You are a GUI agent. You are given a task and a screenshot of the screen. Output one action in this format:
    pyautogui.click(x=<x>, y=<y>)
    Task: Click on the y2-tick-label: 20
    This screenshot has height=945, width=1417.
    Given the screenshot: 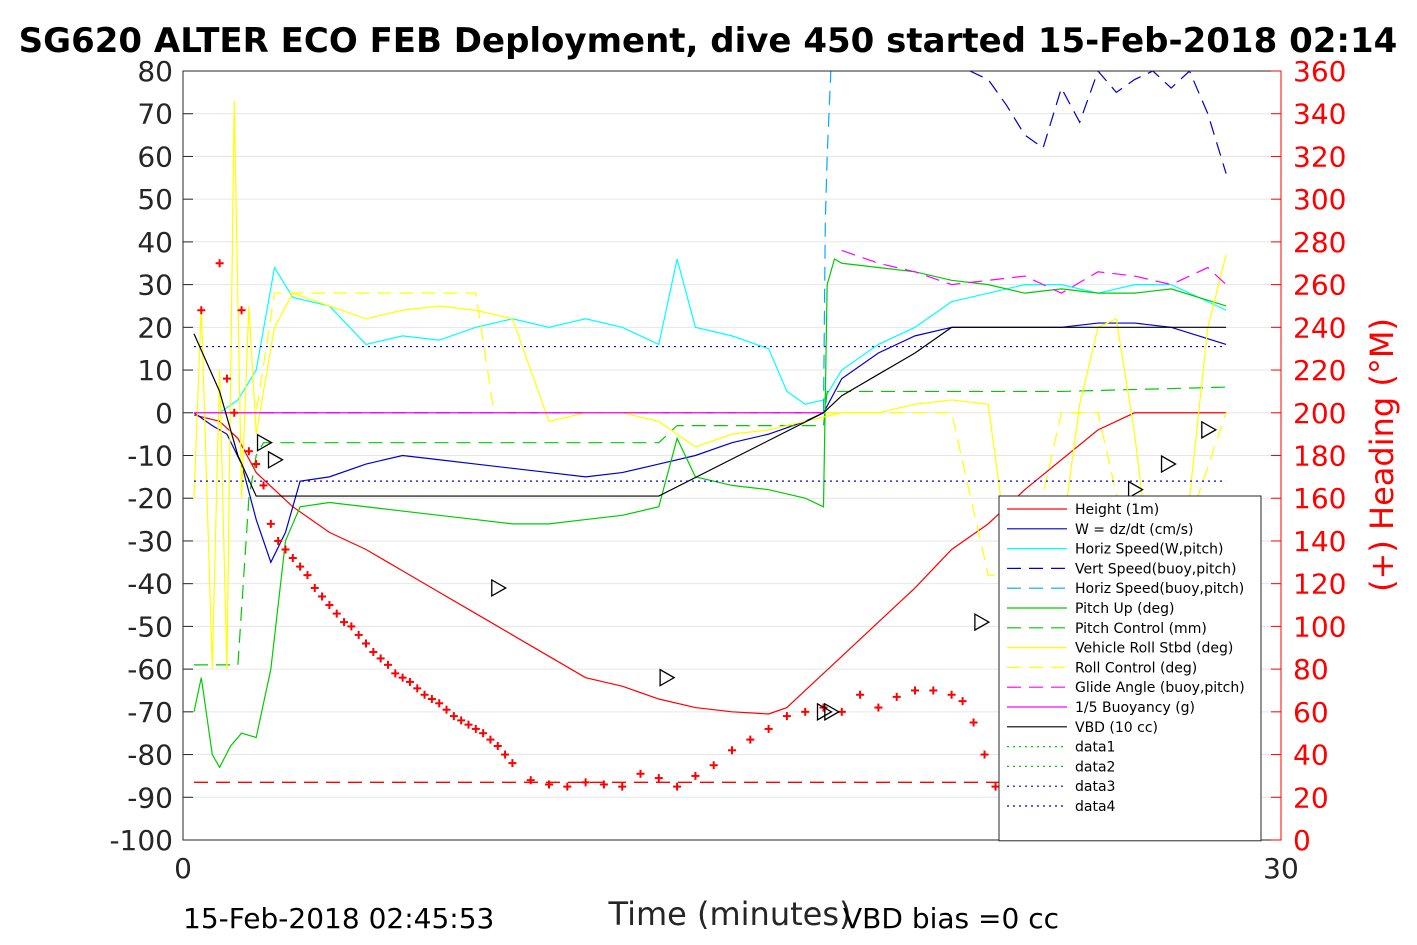 What is the action you would take?
    pyautogui.click(x=1311, y=797)
    